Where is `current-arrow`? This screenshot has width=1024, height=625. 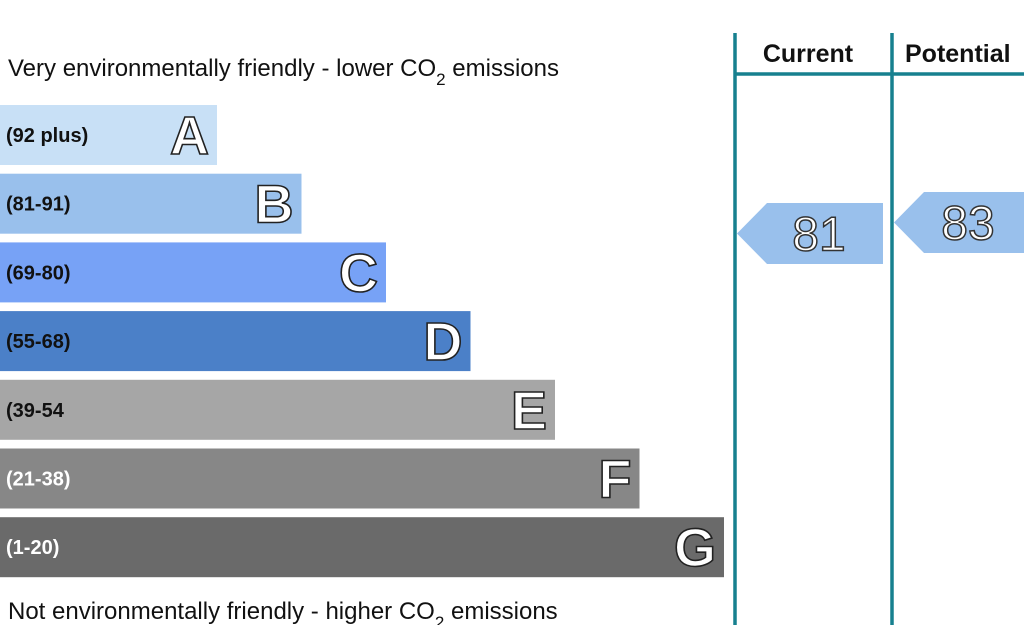
current-arrow is located at coordinates (810, 233).